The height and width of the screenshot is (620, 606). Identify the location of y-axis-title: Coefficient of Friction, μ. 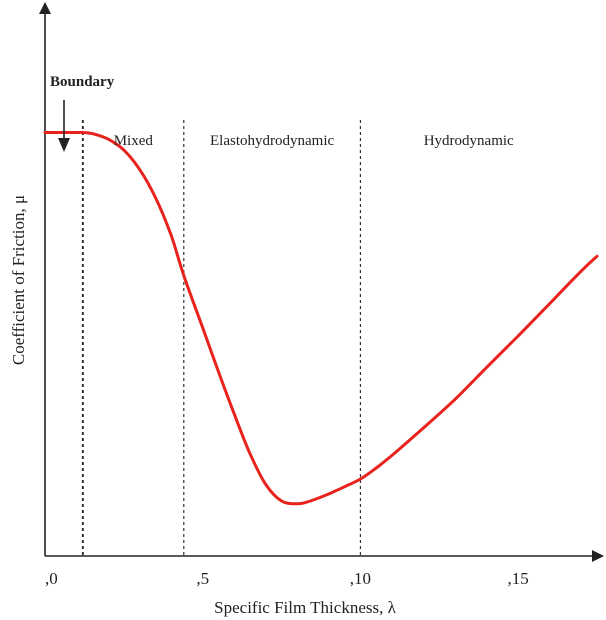
(18, 280).